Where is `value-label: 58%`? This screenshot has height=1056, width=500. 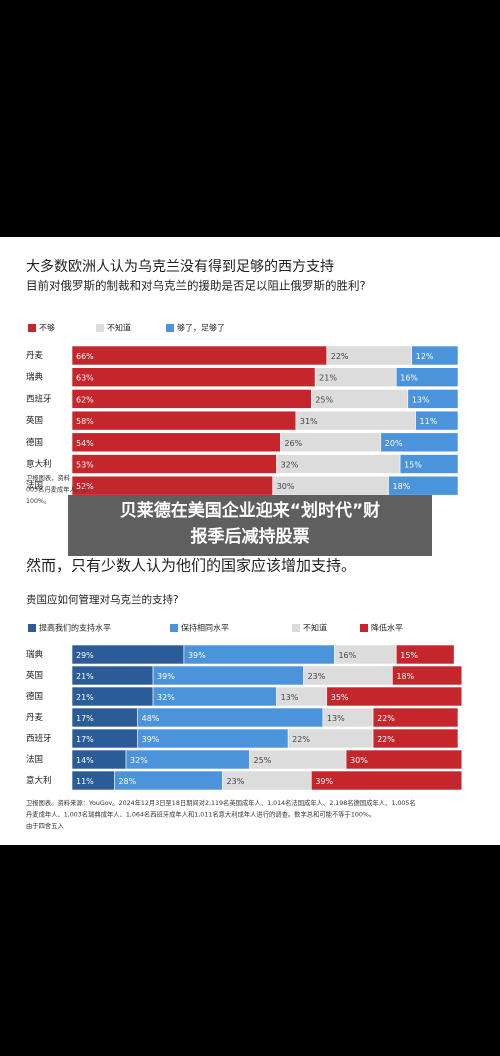 value-label: 58% is located at coordinates (85, 421).